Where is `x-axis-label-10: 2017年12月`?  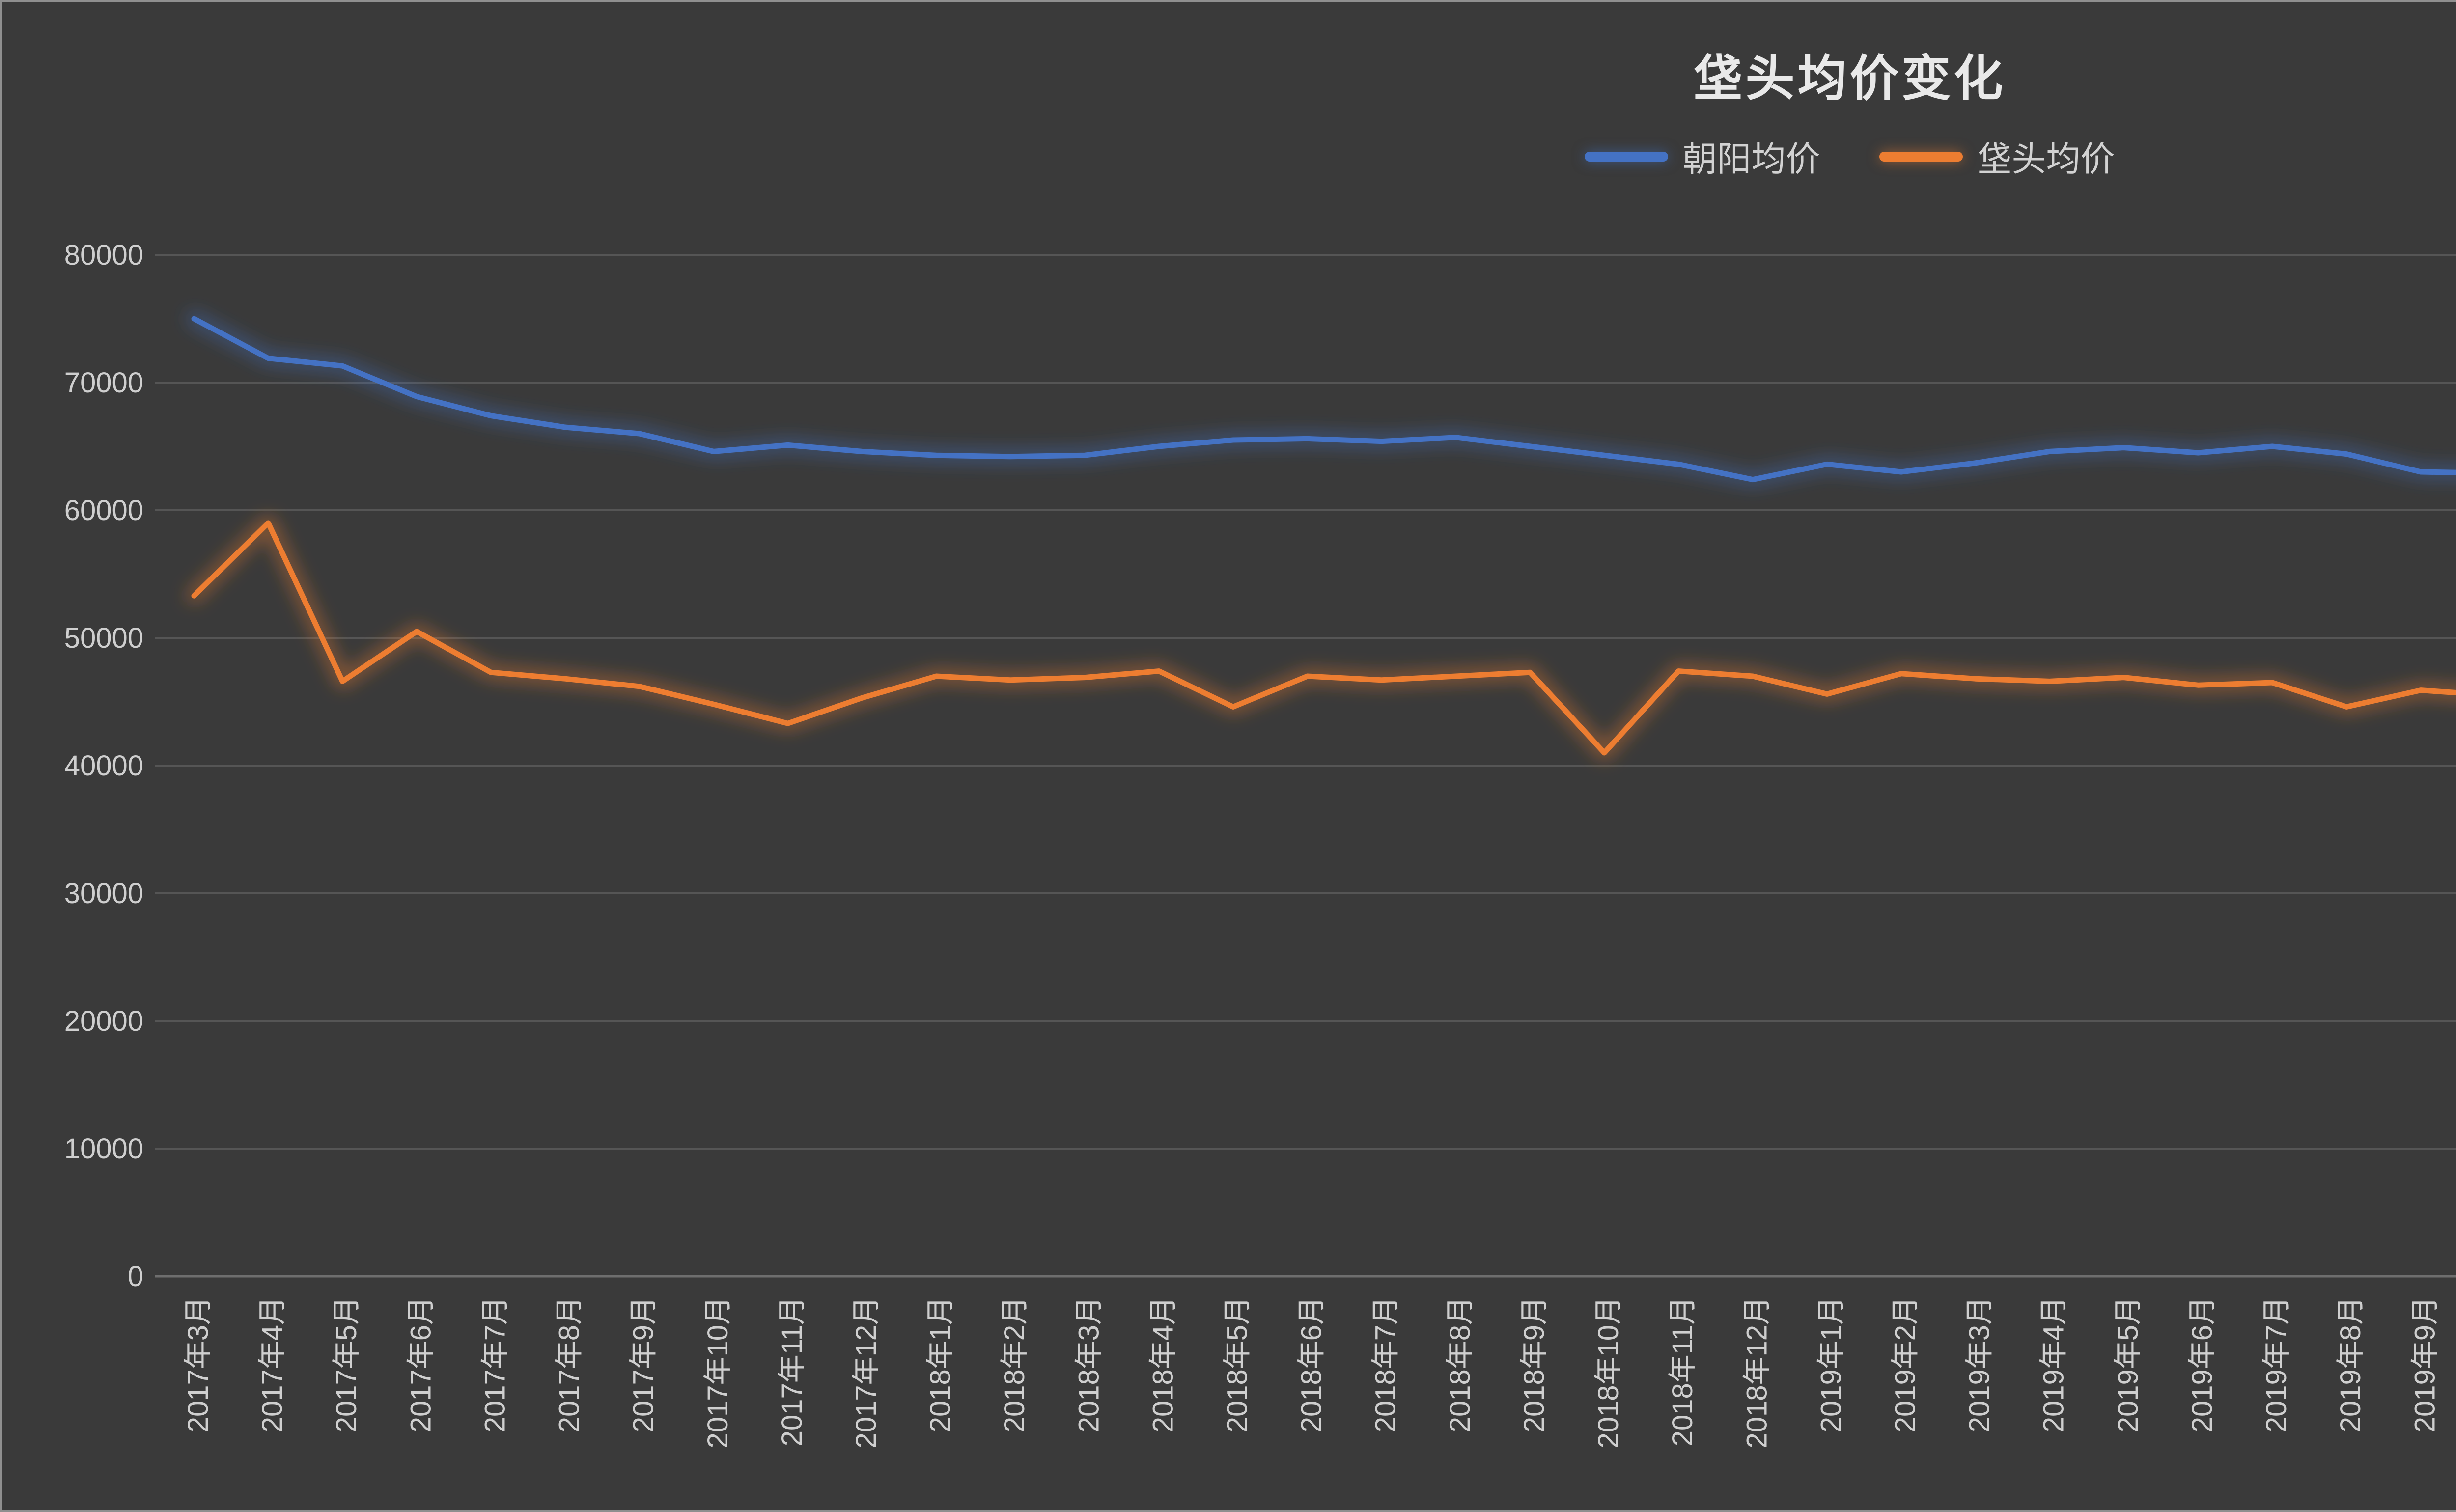
x-axis-label-10: 2017年12月 is located at coordinates (866, 1373).